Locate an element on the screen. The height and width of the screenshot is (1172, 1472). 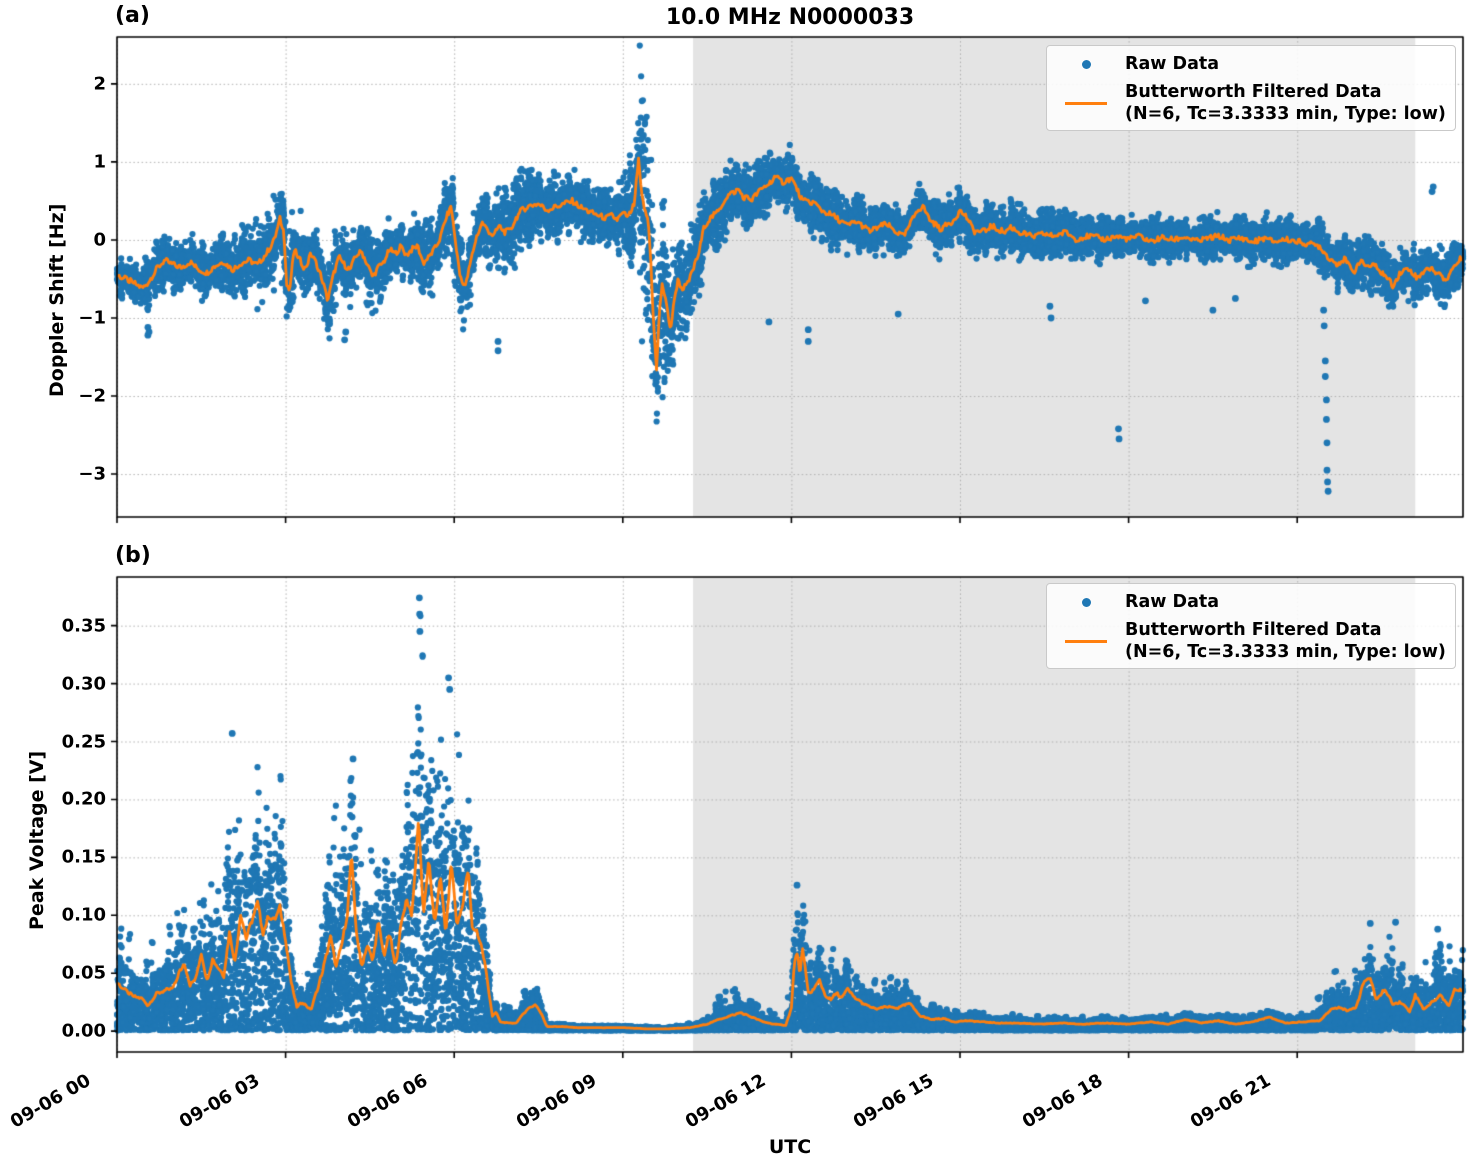
y-tick-label: 0.05 is located at coordinates (83, 973).